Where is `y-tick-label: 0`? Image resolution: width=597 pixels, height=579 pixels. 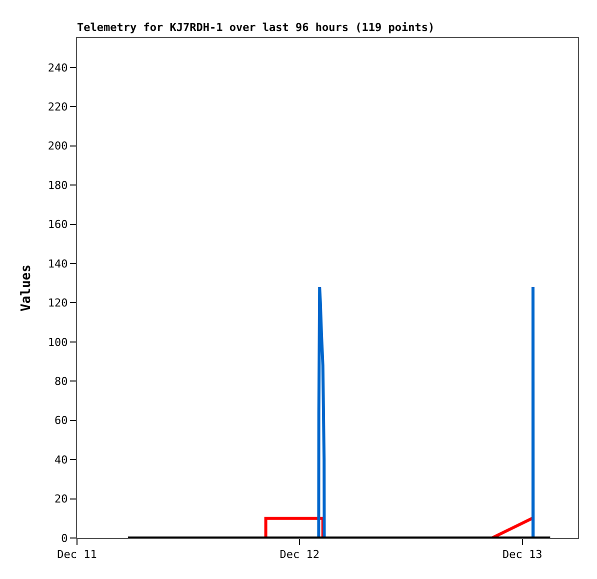 y-tick-label: 0 is located at coordinates (64, 538).